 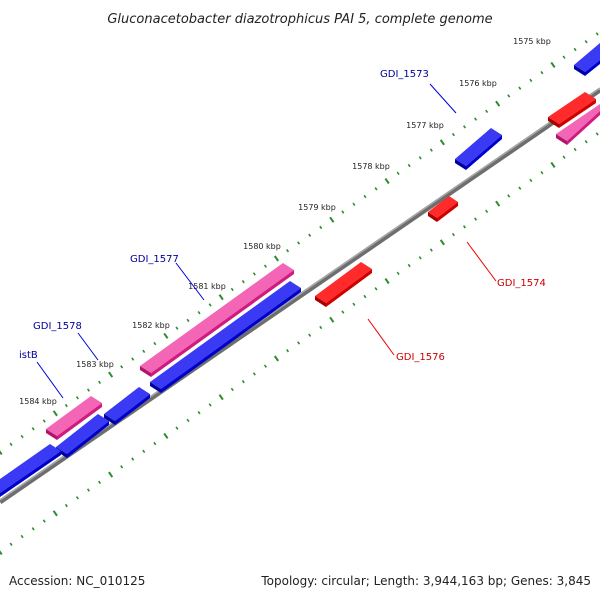 I want to click on tick-label-1580: 1580 kbp, so click(x=262, y=246).